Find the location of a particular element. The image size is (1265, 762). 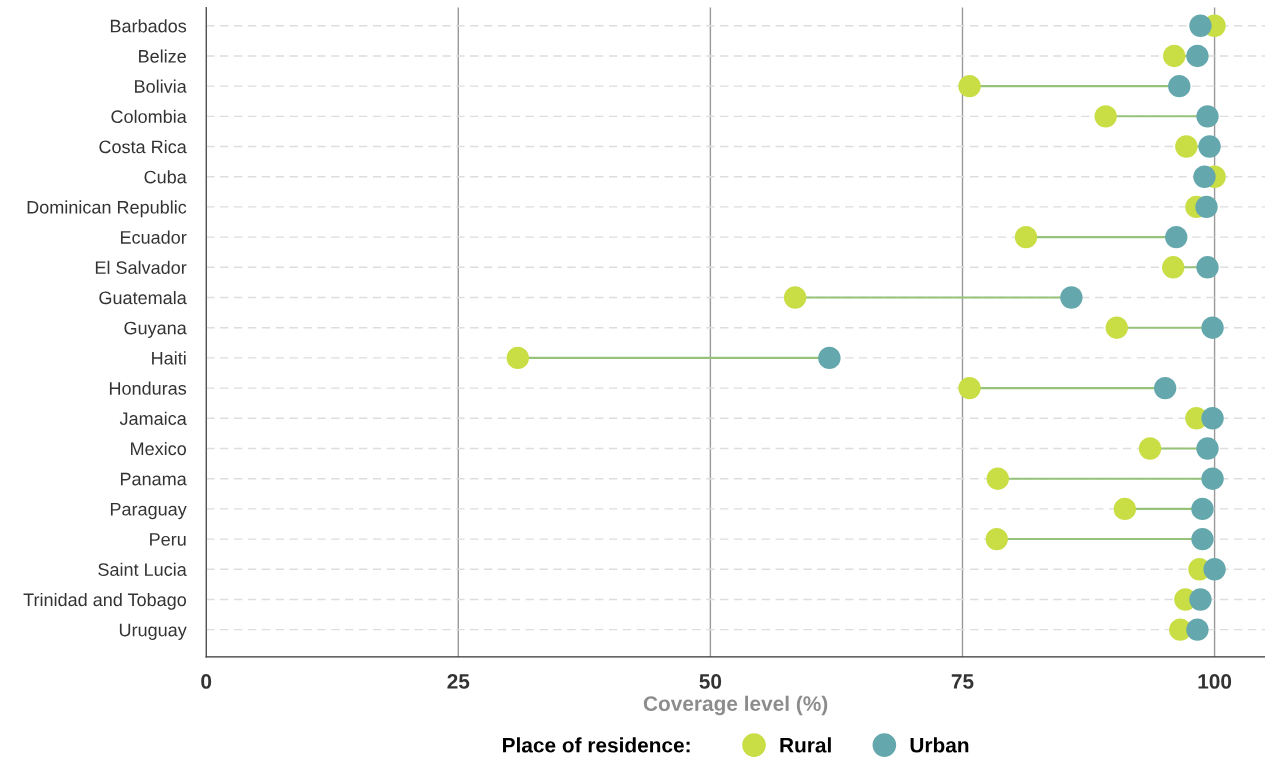

y-tick-label: Peru is located at coordinates (168, 539).